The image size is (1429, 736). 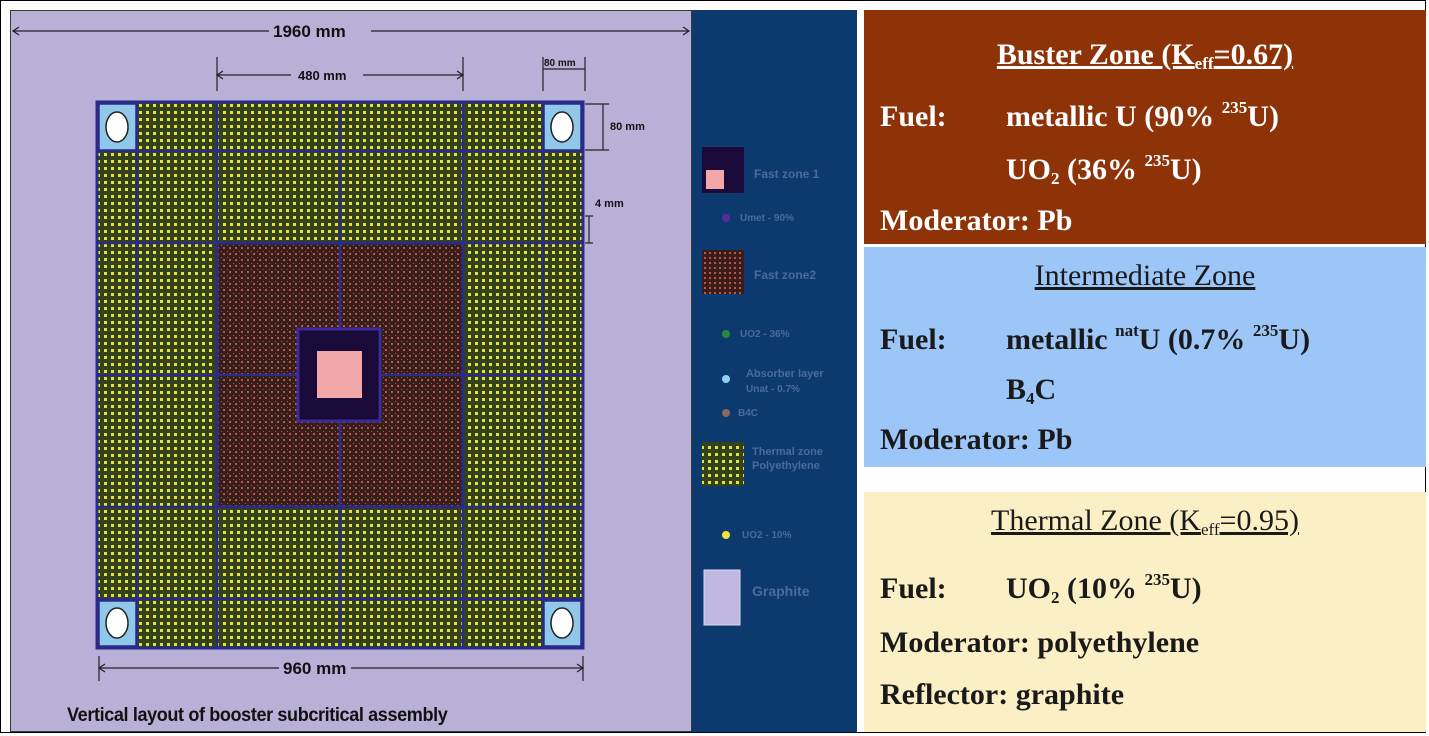 What do you see at coordinates (1104, 588) in the screenshot?
I see `thermal-fuel-1: UO2 (10% 235U)` at bounding box center [1104, 588].